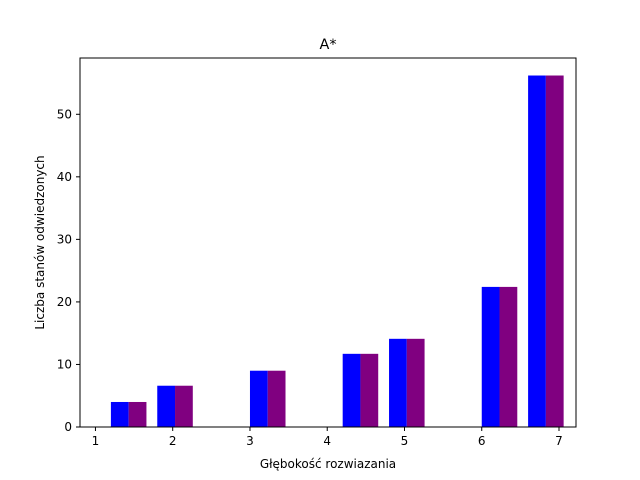 Image resolution: width=640 pixels, height=480 pixels. What do you see at coordinates (96, 441) in the screenshot?
I see `x-tick-label: 1` at bounding box center [96, 441].